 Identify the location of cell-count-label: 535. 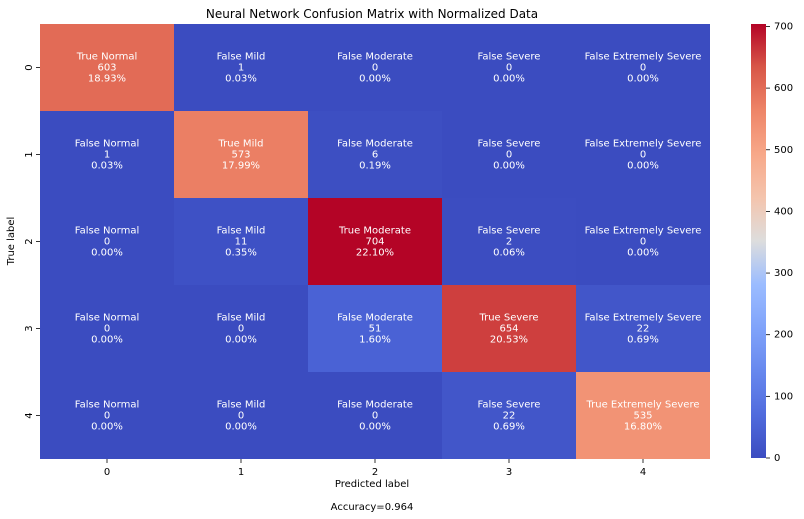
(642, 416).